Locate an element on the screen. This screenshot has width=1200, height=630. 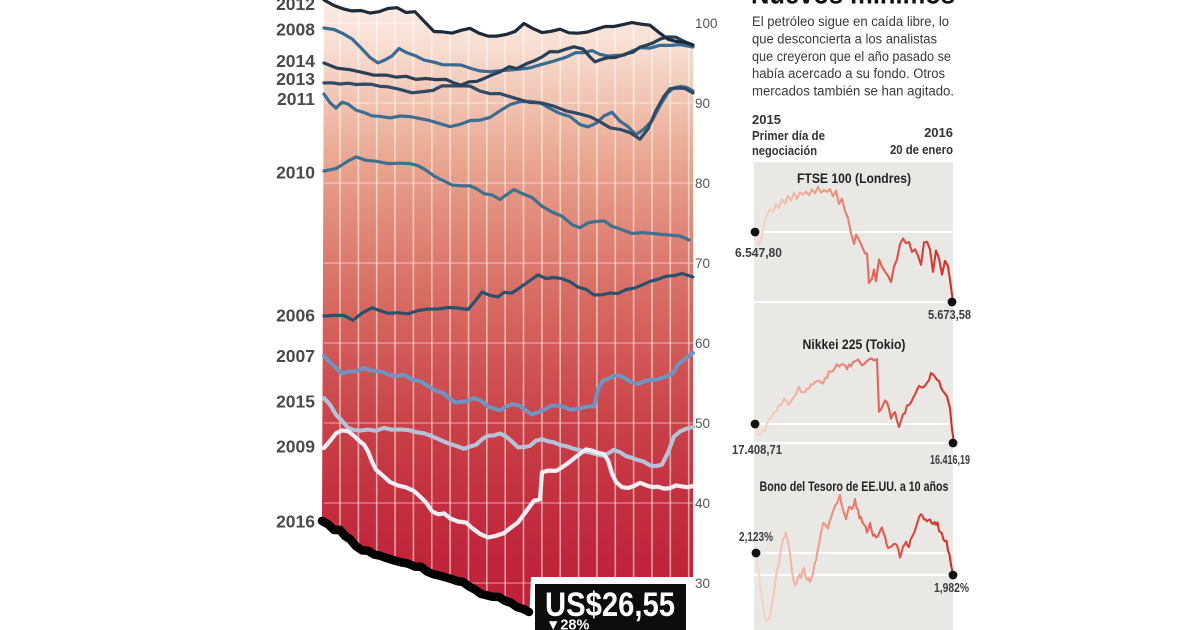
svg-text: Nikkei 225 (Tokio) is located at coordinates (854, 344).